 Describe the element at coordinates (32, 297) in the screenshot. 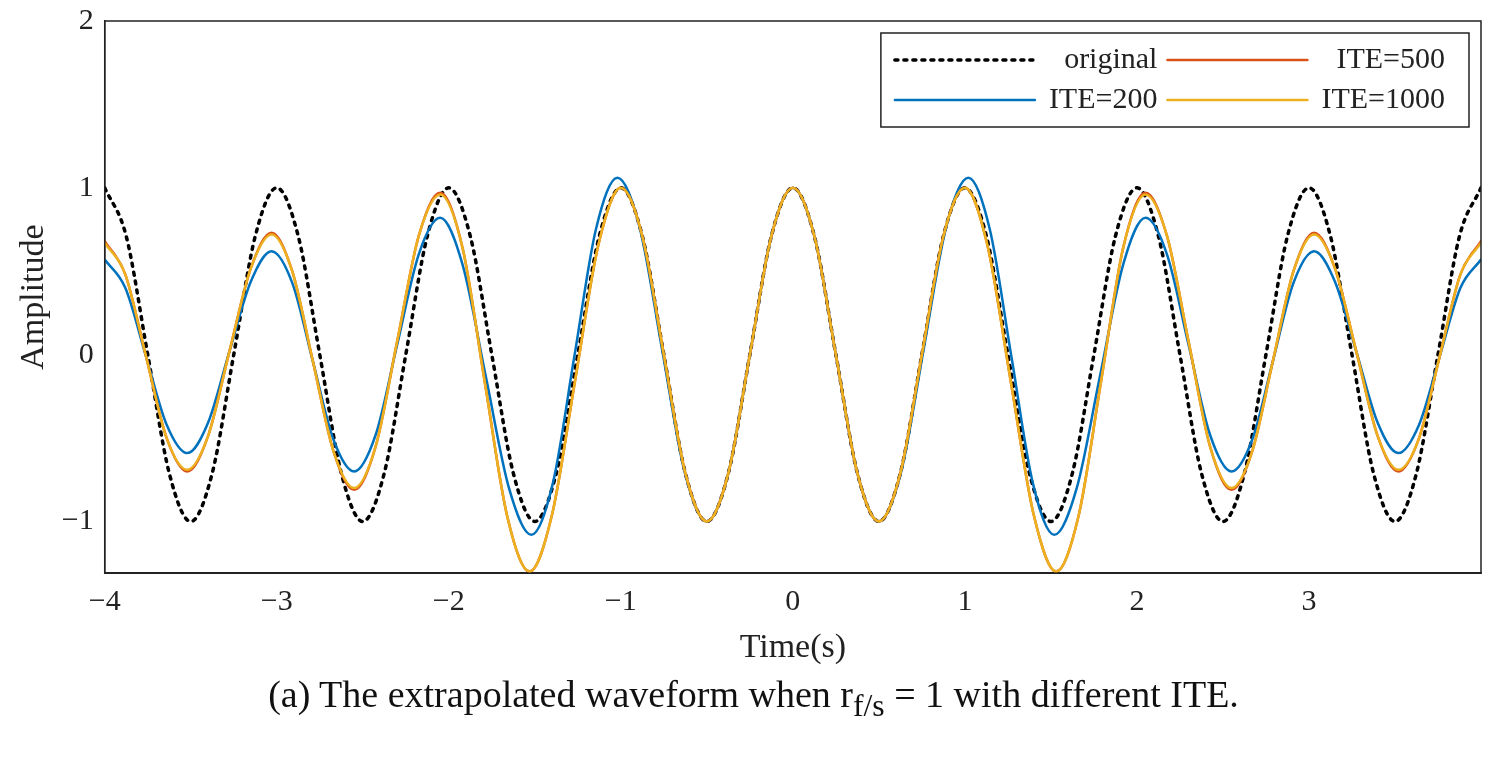

I see `y-axis-title: Amplitude` at that location.